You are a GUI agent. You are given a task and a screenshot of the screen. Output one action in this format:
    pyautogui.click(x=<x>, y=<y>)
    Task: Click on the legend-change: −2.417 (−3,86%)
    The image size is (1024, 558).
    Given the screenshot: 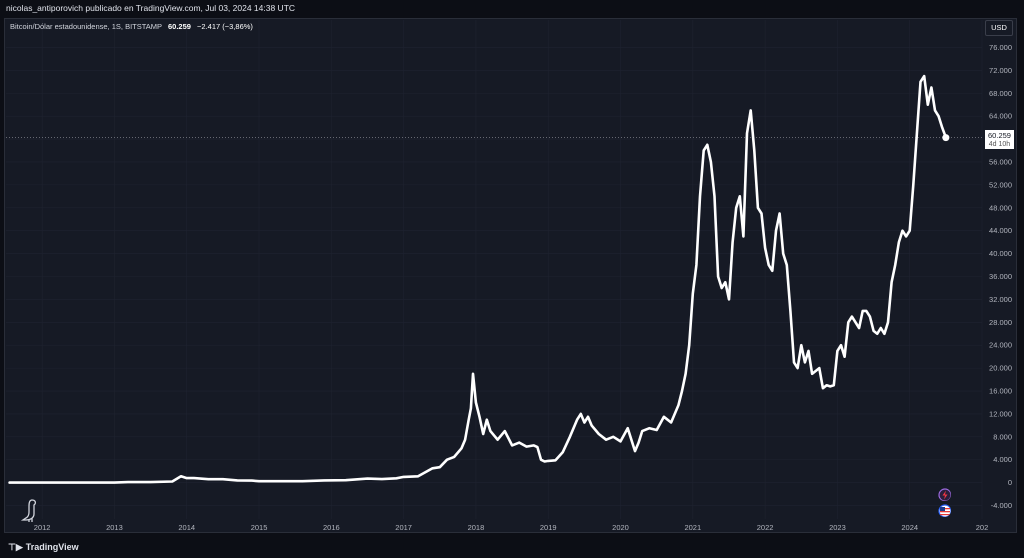 What is the action you would take?
    pyautogui.click(x=225, y=26)
    